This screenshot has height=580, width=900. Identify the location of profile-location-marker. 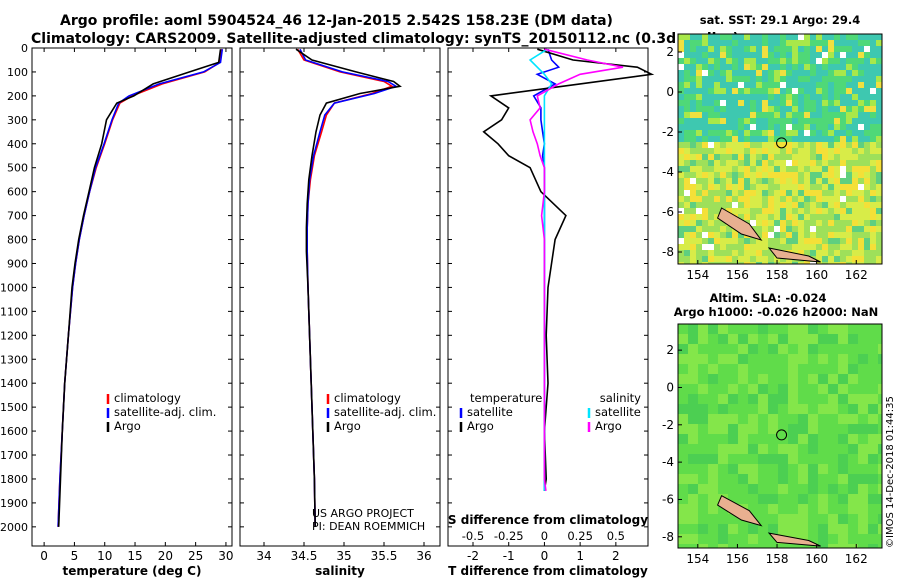
(782, 435).